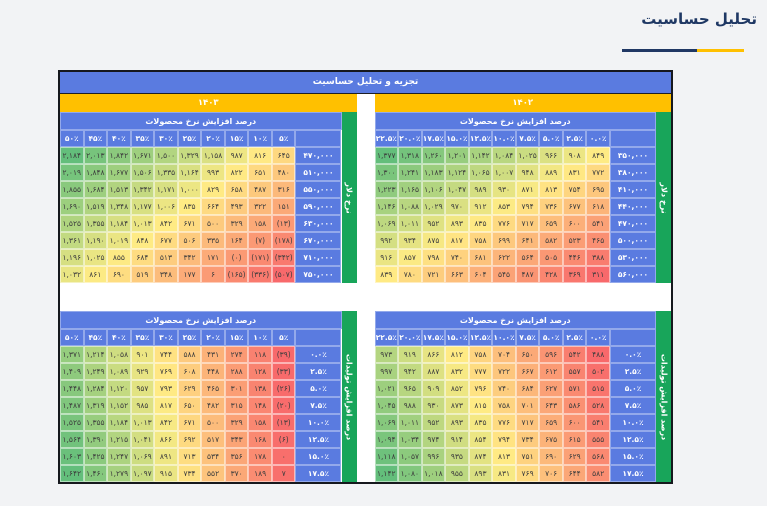 The image size is (767, 506). What do you see at coordinates (213, 337) in the screenshot?
I see `column-header-cell: ۲۰٪` at bounding box center [213, 337].